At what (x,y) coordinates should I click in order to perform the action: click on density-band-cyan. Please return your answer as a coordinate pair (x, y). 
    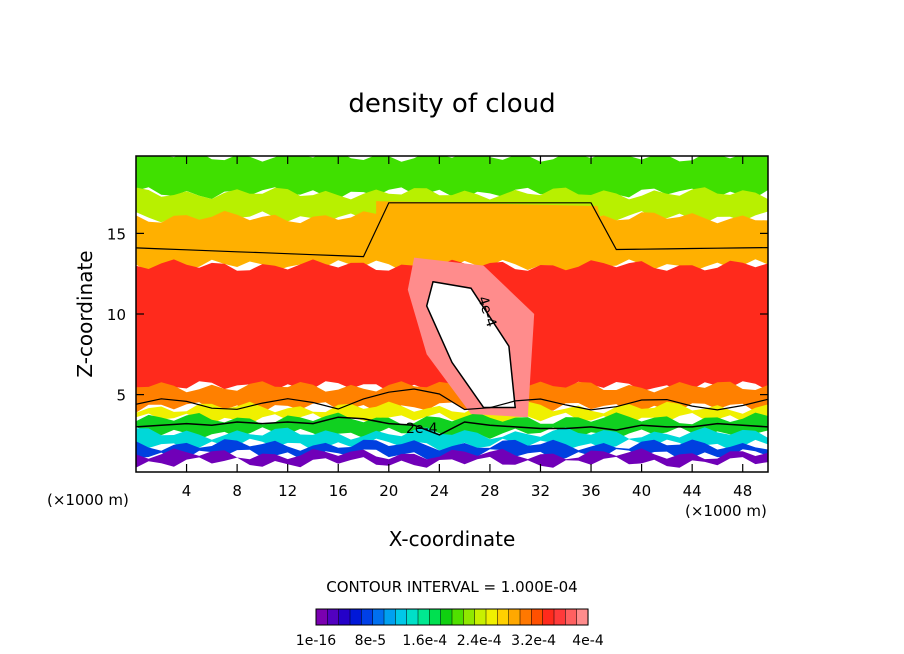
    Looking at the image, I should click on (452, 439).